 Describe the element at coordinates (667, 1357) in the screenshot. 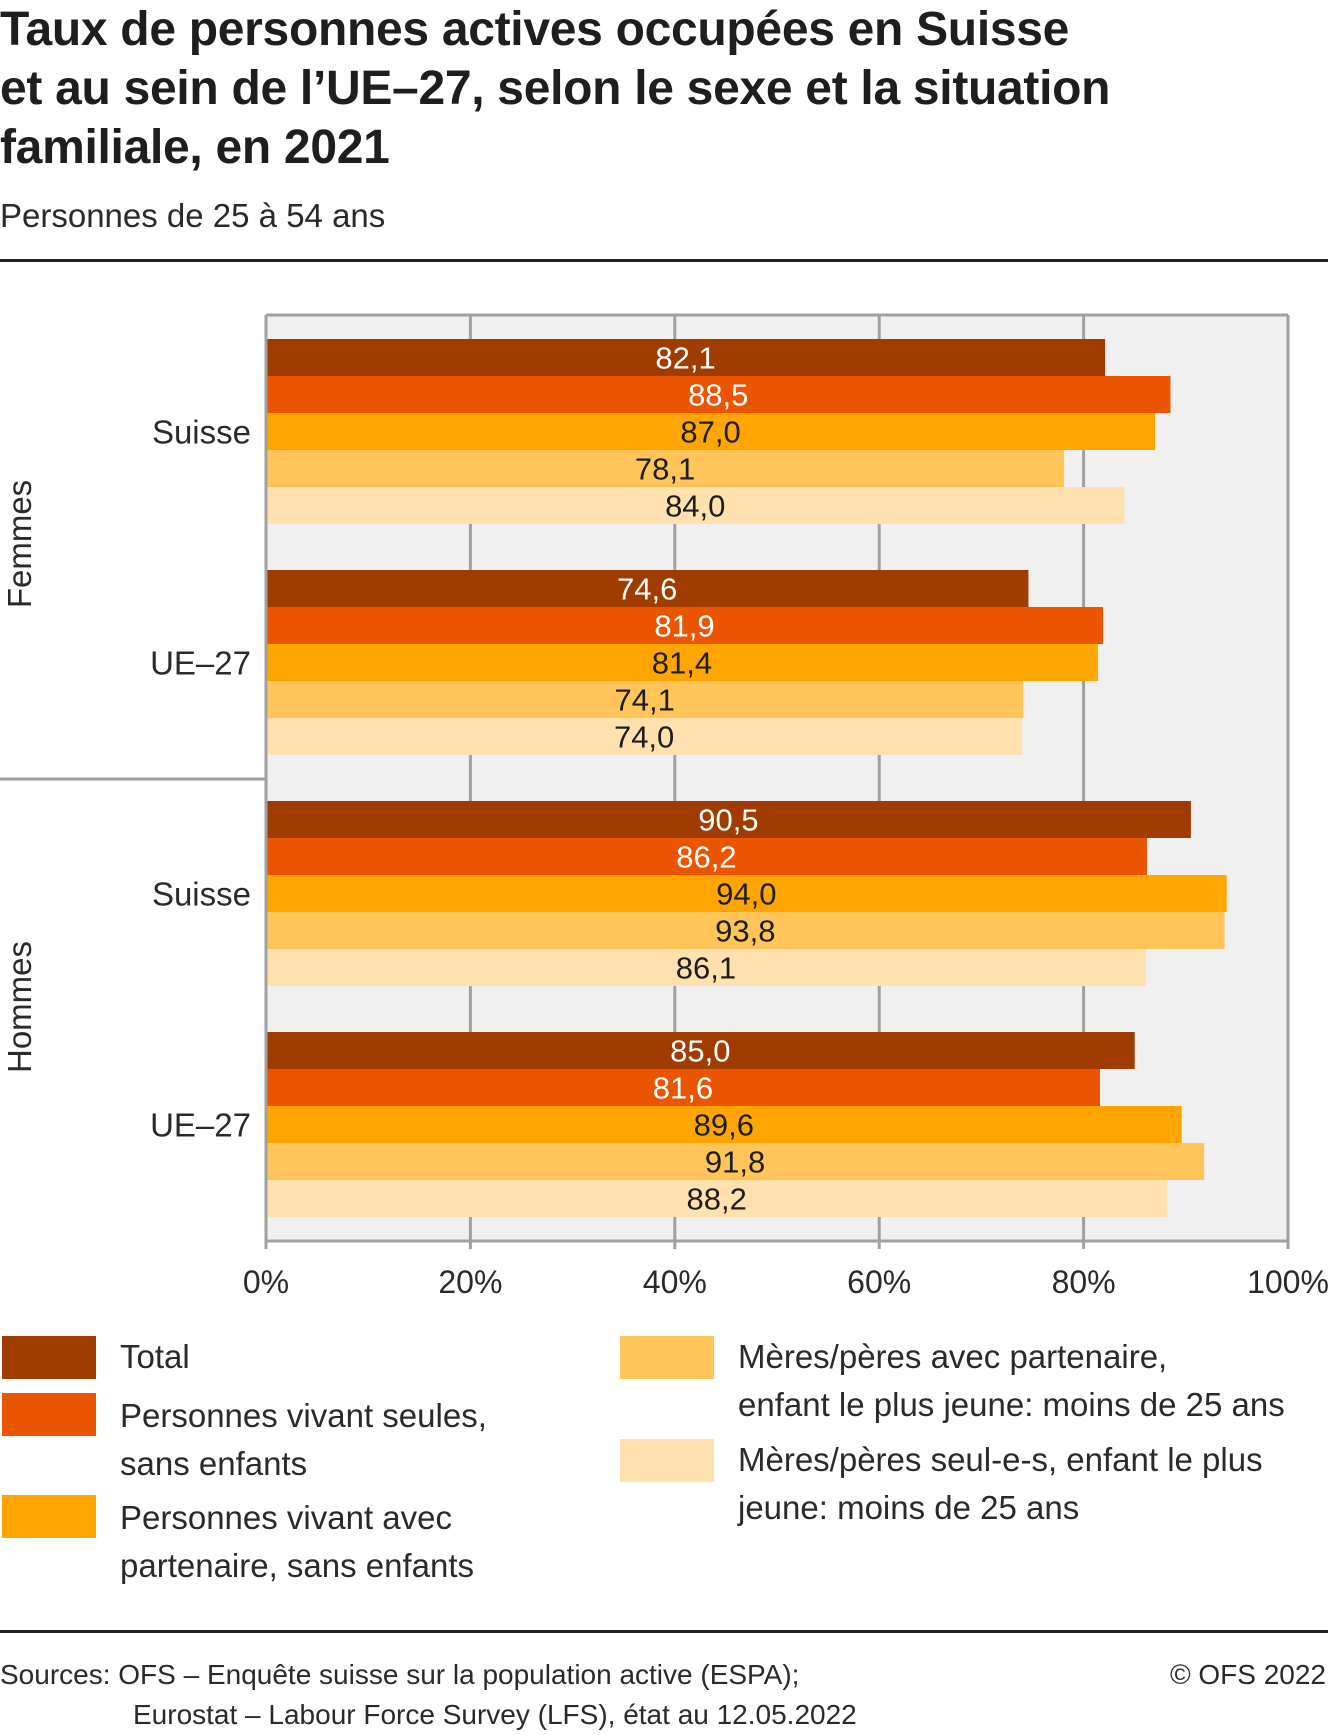

I see `legend-swatch-parents-with-partner` at that location.